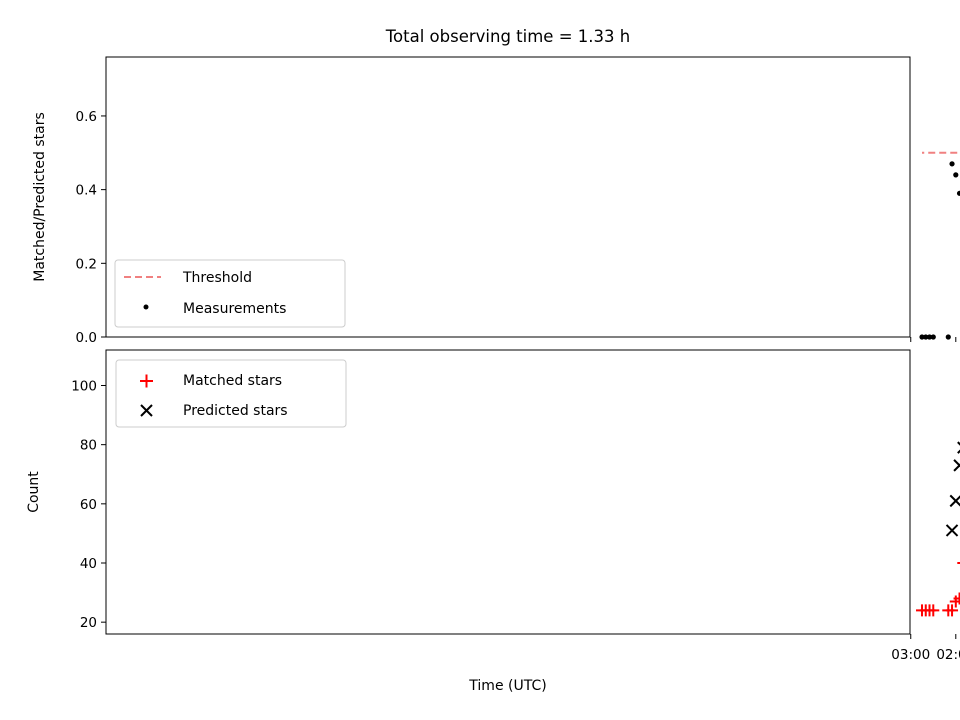 This screenshot has width=960, height=720. What do you see at coordinates (507, 36) in the screenshot?
I see `chart-title: Total observing time = 1.33 h` at bounding box center [507, 36].